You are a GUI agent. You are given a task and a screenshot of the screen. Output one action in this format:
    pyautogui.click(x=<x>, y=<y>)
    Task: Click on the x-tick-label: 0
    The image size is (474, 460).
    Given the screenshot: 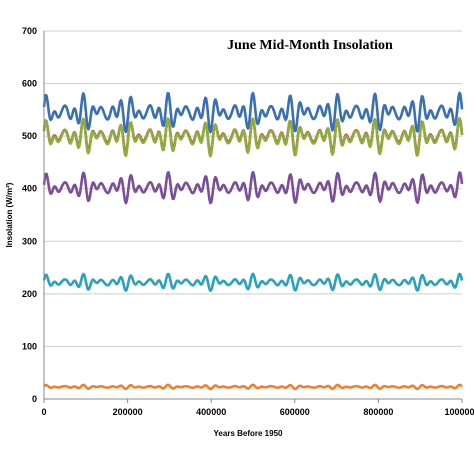 What is the action you would take?
    pyautogui.click(x=43, y=412)
    